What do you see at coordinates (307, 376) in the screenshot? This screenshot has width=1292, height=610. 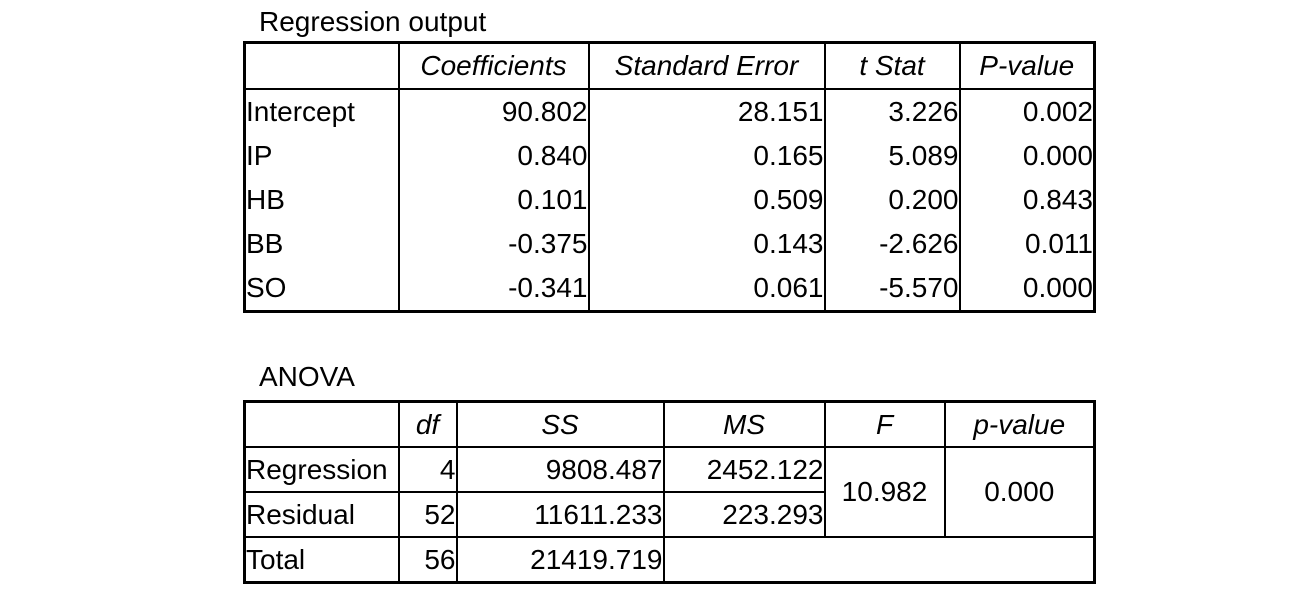 I see `anova-table-title: ANOVA` at bounding box center [307, 376].